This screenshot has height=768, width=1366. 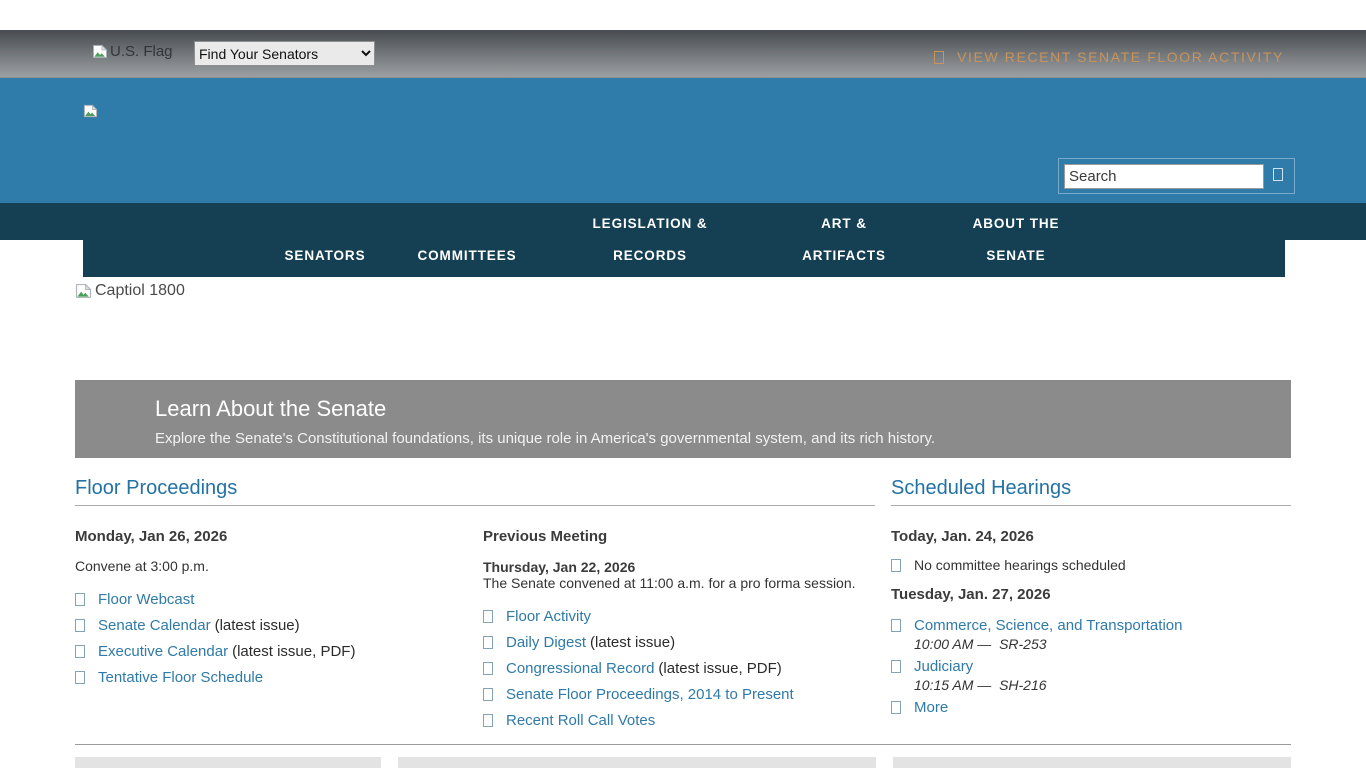 I want to click on search-icon, so click(x=1278, y=174).